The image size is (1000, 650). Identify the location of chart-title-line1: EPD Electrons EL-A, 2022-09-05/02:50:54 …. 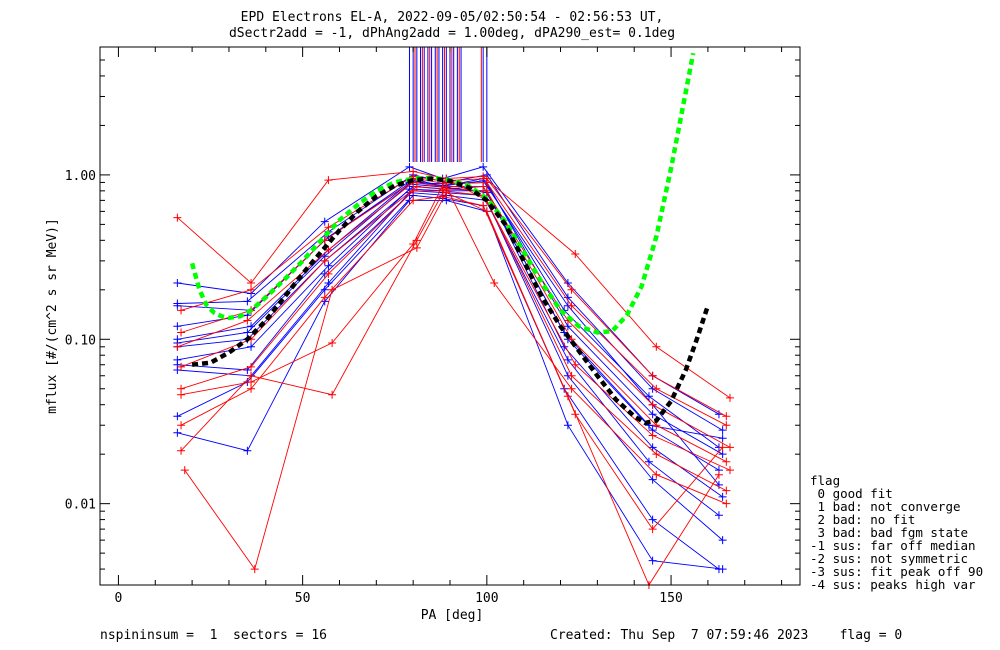
(452, 17).